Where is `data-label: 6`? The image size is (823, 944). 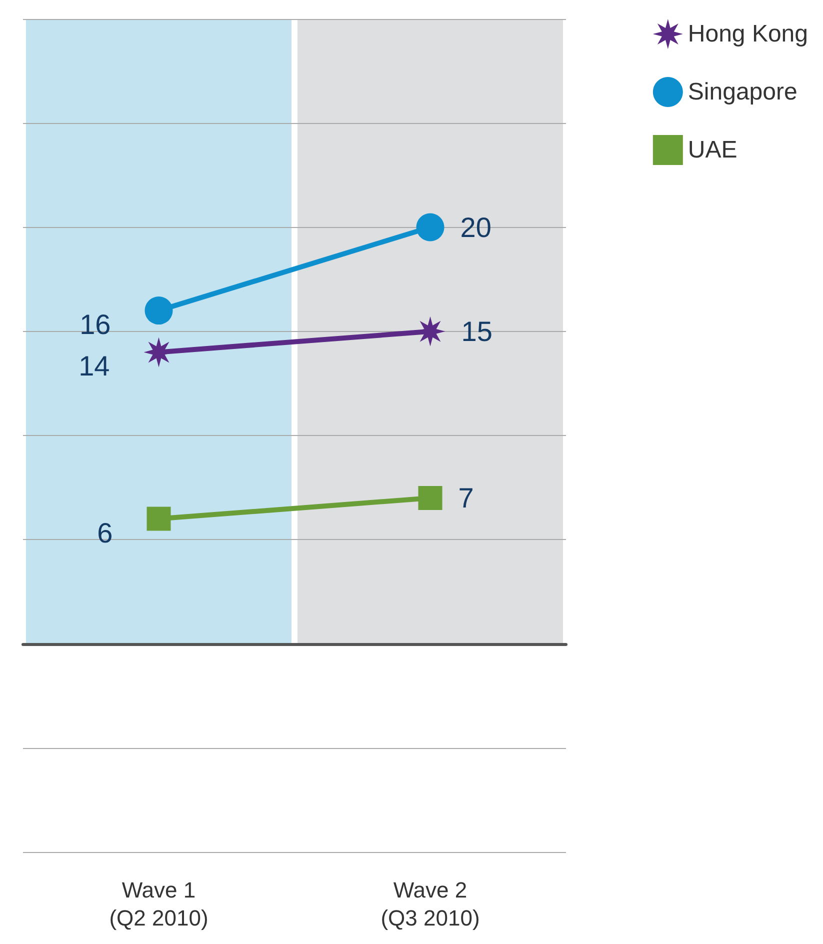 data-label: 6 is located at coordinates (105, 532).